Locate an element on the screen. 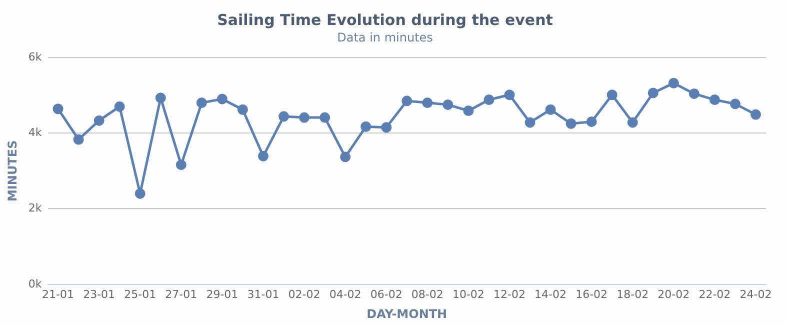  x-tick-label: 12-02 is located at coordinates (510, 294).